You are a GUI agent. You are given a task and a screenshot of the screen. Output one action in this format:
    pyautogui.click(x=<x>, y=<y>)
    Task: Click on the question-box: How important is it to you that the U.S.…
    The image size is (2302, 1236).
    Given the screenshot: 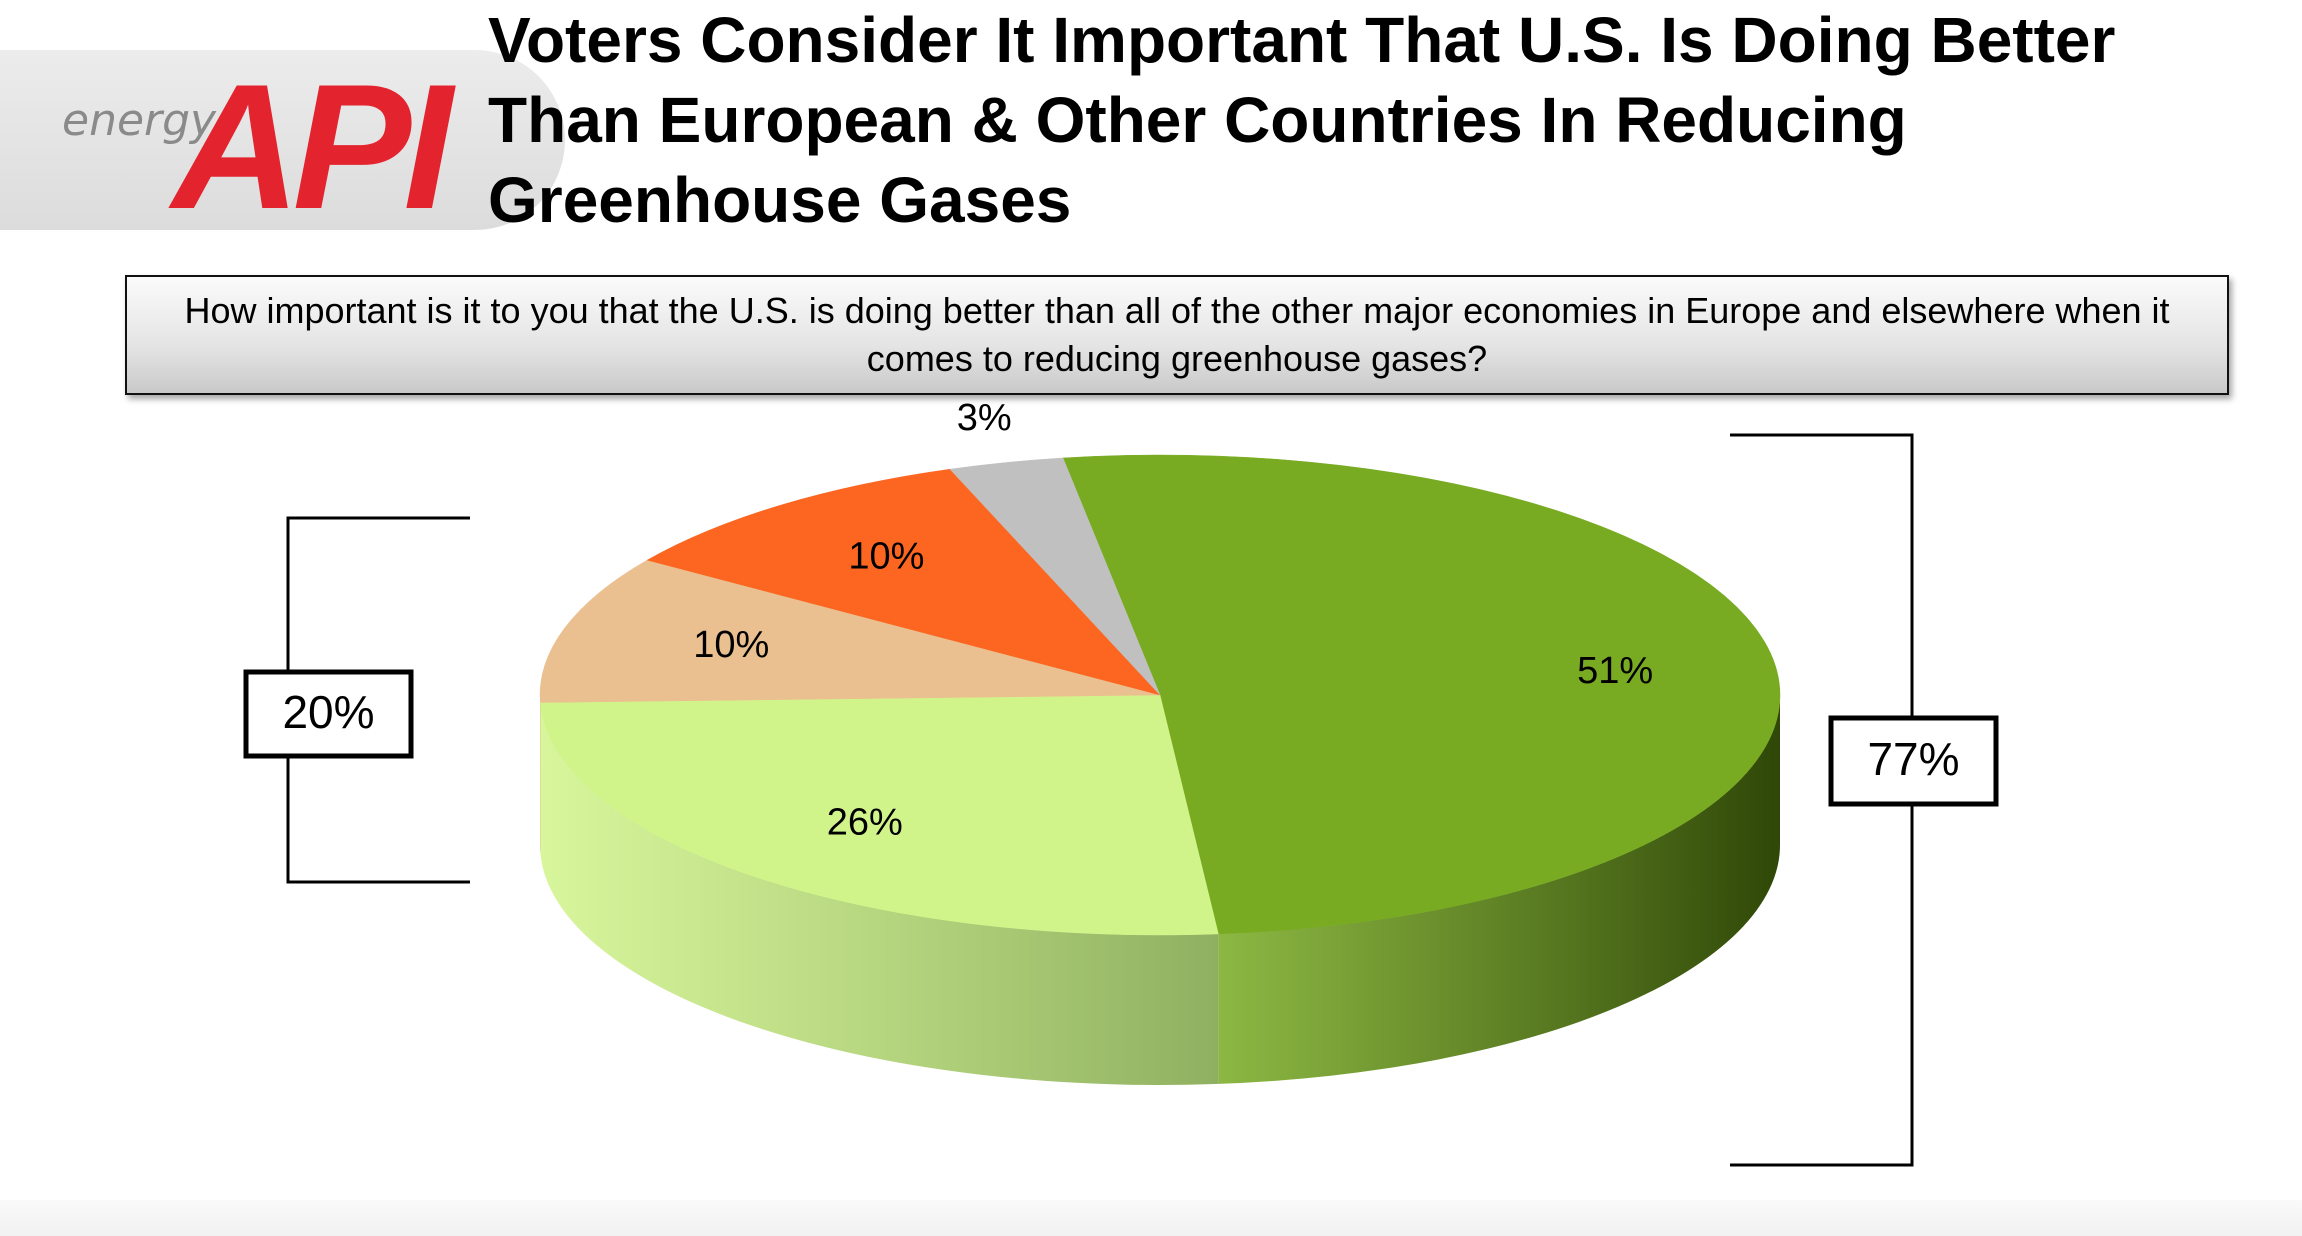 What is the action you would take?
    pyautogui.click(x=1177, y=335)
    